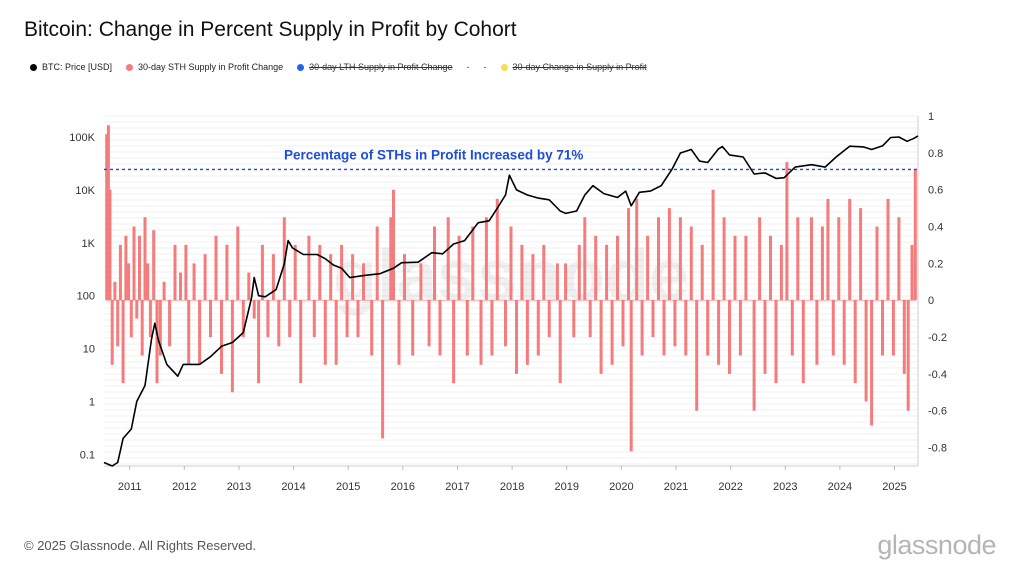 This screenshot has width=1024, height=581. Describe the element at coordinates (676, 487) in the screenshot. I see `x-axis-tick-label: 2021` at that location.